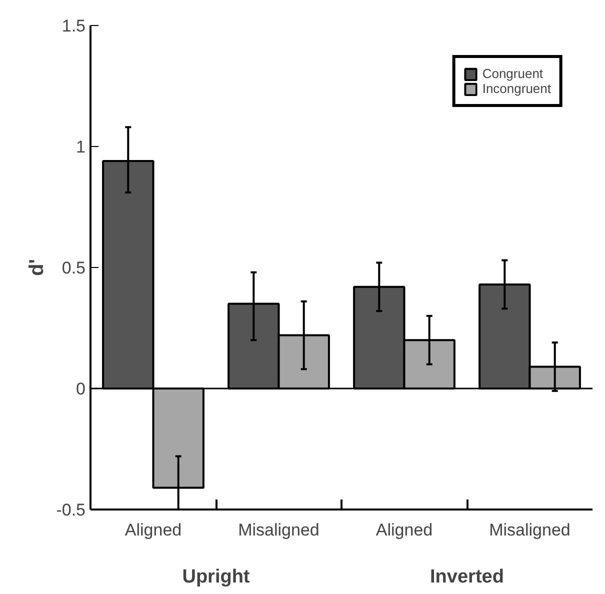 Image resolution: width=605 pixels, height=594 pixels. Describe the element at coordinates (216, 577) in the screenshot. I see `text: Upright` at that location.